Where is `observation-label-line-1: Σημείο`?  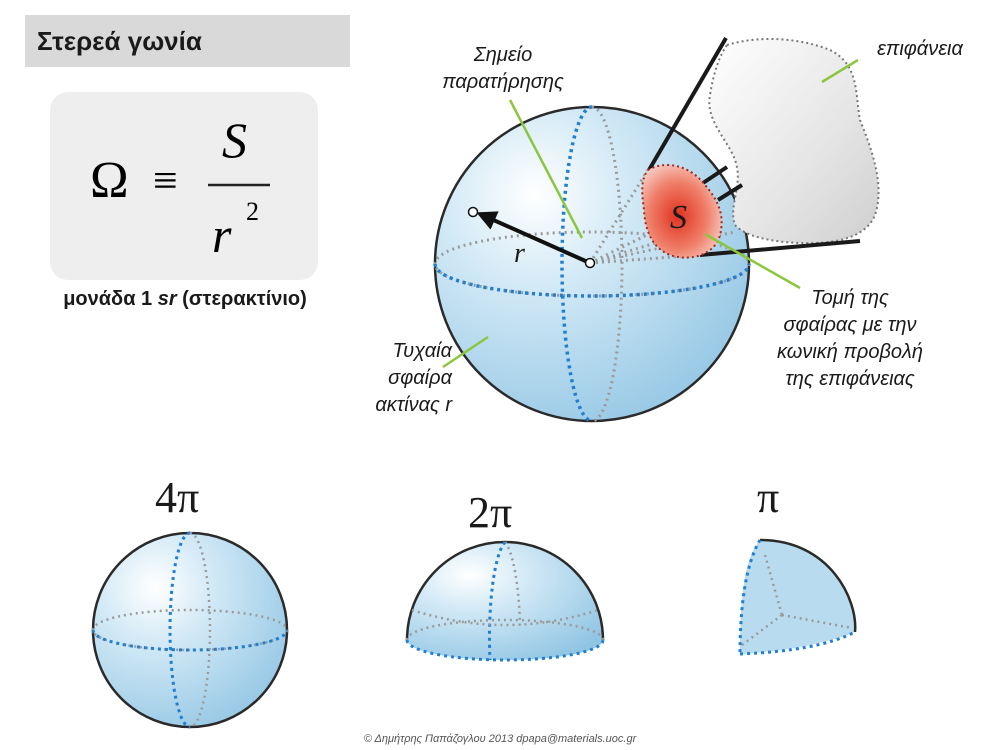 observation-label-line-1: Σημείο is located at coordinates (503, 55).